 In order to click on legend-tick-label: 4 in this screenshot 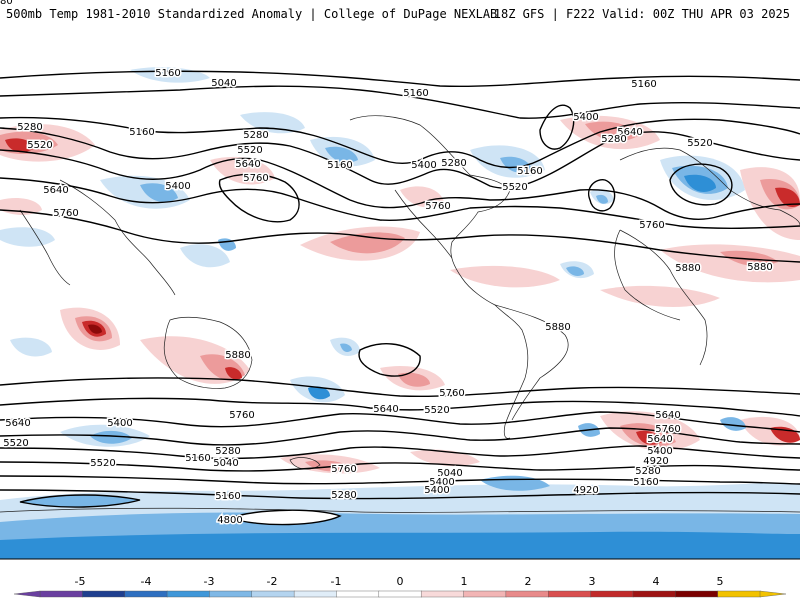, I will do `click(656, 581)`.